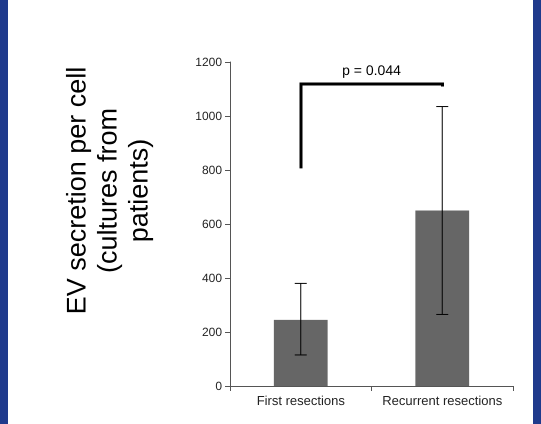  What do you see at coordinates (208, 62) in the screenshot?
I see `y-tick-label: 1200` at bounding box center [208, 62].